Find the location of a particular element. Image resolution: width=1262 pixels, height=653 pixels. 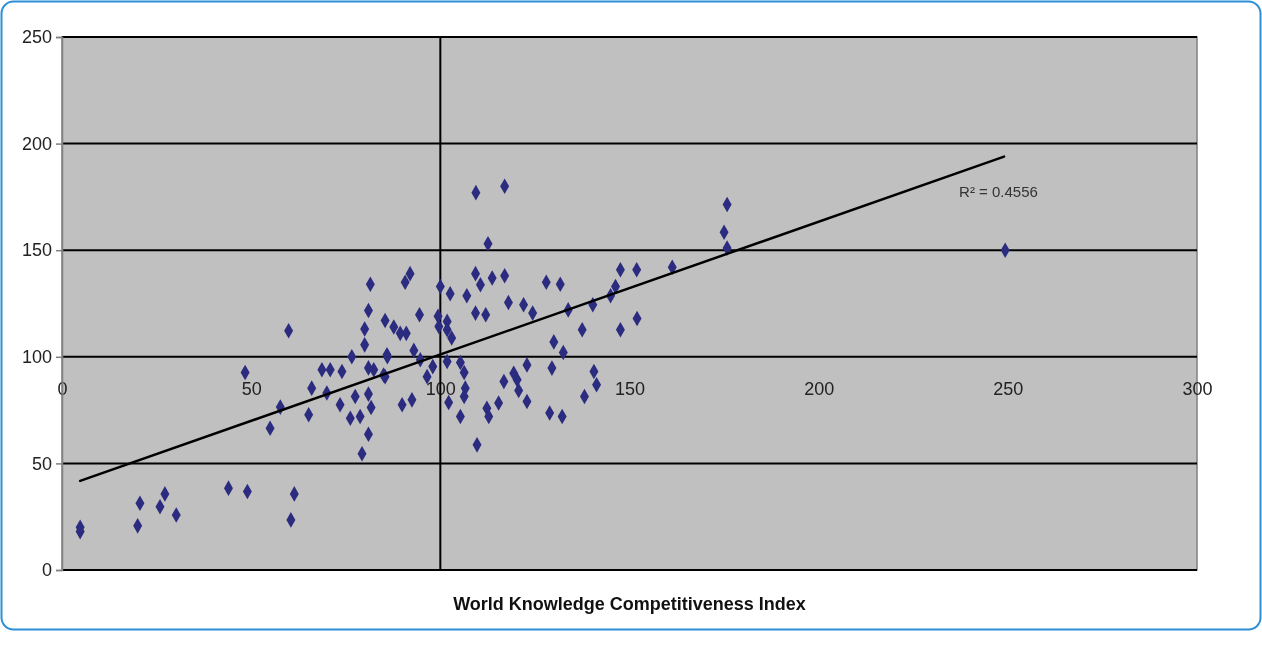

y-tick-label: 0 is located at coordinates (46, 570).